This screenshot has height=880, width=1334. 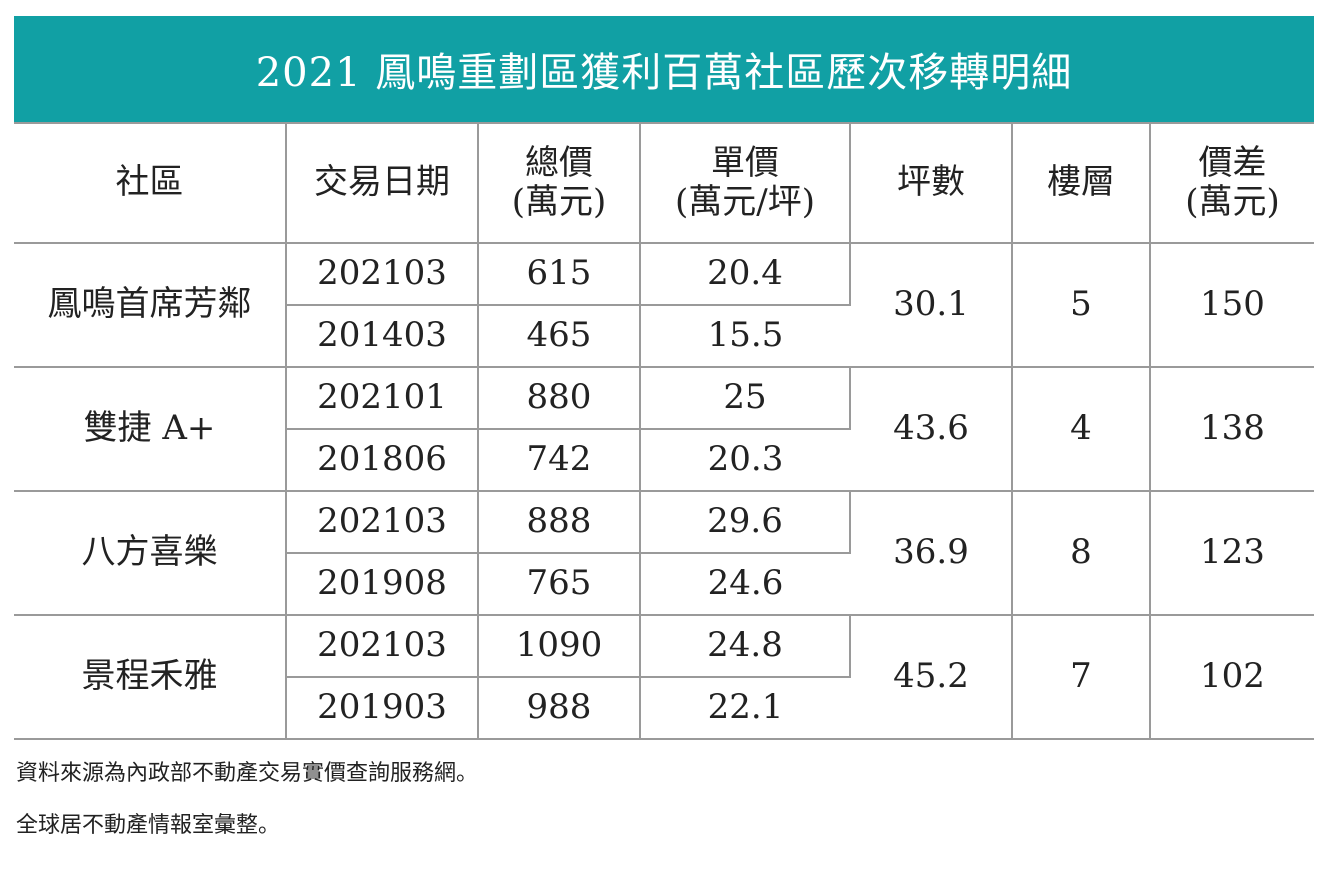 What do you see at coordinates (382, 708) in the screenshot?
I see `date-cell: 201903` at bounding box center [382, 708].